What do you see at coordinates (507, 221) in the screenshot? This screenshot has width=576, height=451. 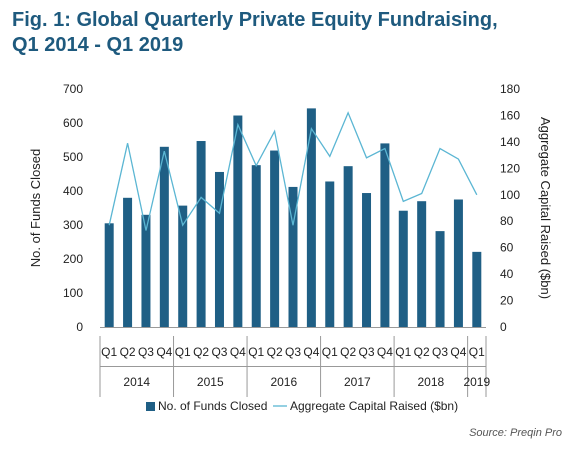 I see `y2-tick-label: 80` at bounding box center [507, 221].